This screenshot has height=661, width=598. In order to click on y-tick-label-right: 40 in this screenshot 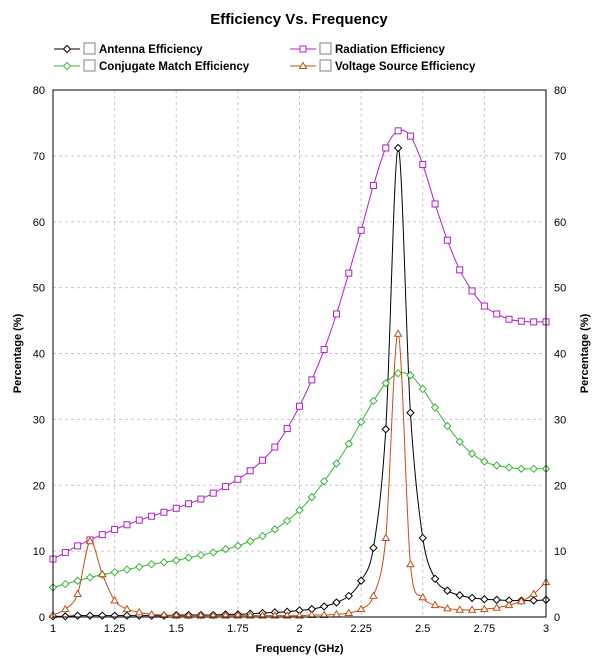, I will do `click(560, 355)`.